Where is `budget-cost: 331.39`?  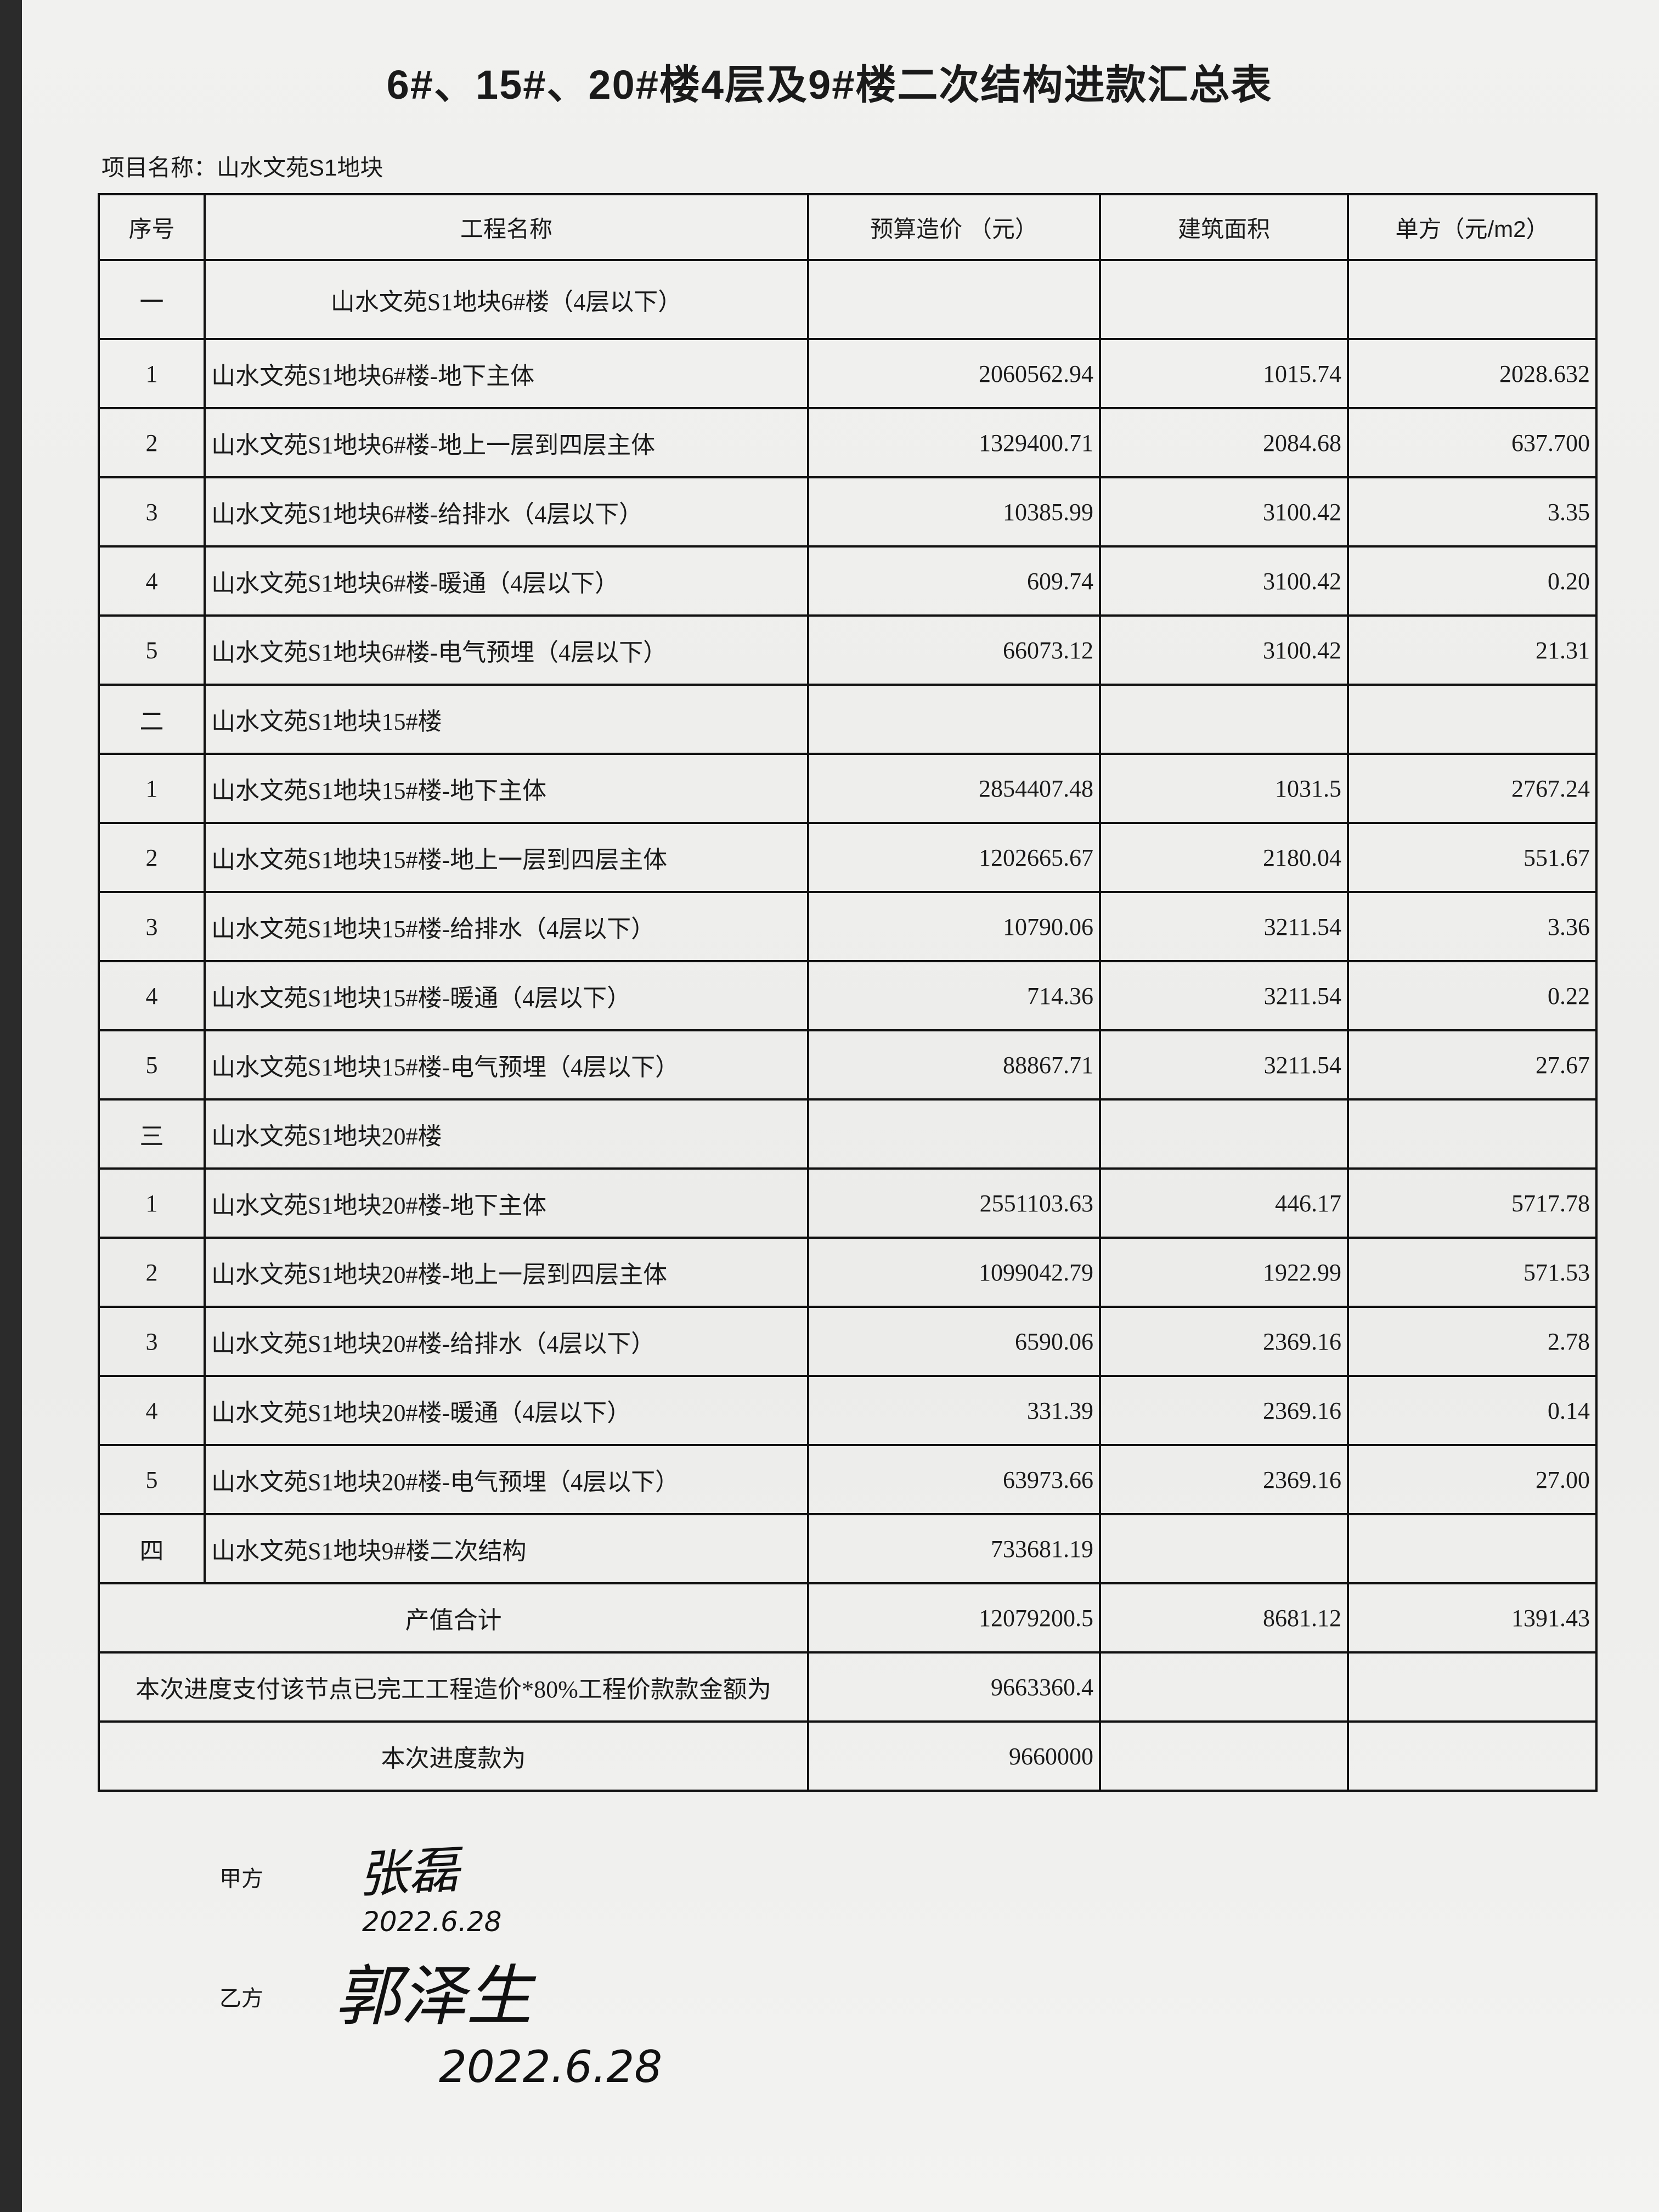 budget-cost: 331.39 is located at coordinates (954, 1410).